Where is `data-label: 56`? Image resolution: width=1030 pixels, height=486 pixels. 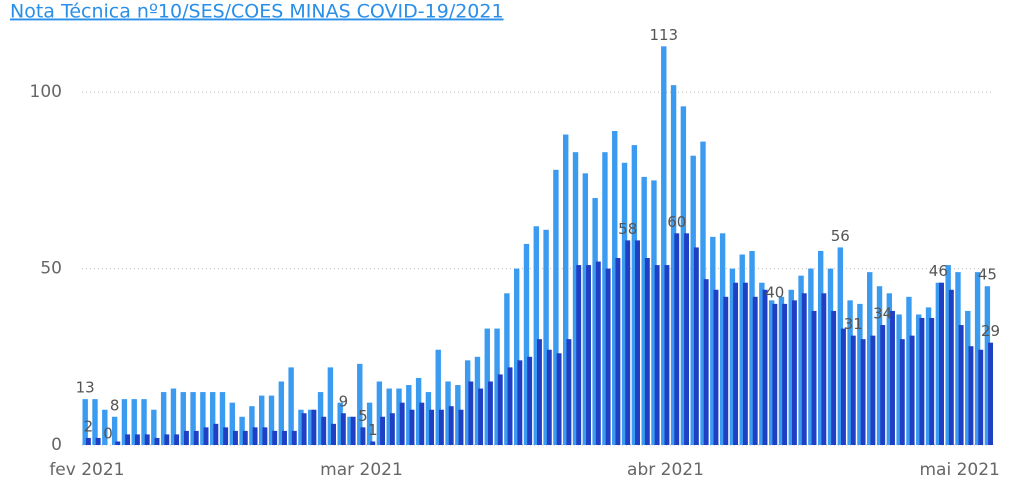
data-label: 56 is located at coordinates (840, 236).